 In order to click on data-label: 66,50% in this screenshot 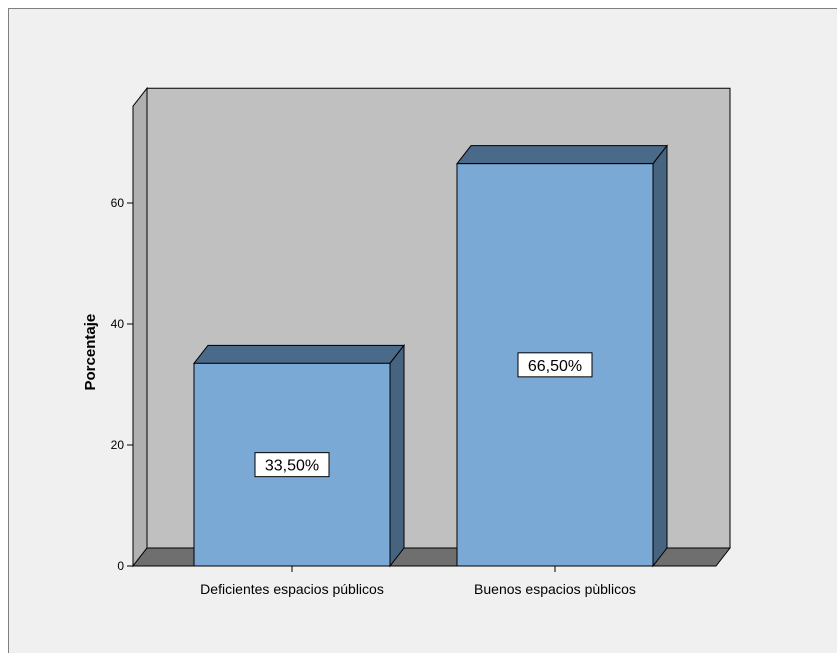, I will do `click(555, 366)`.